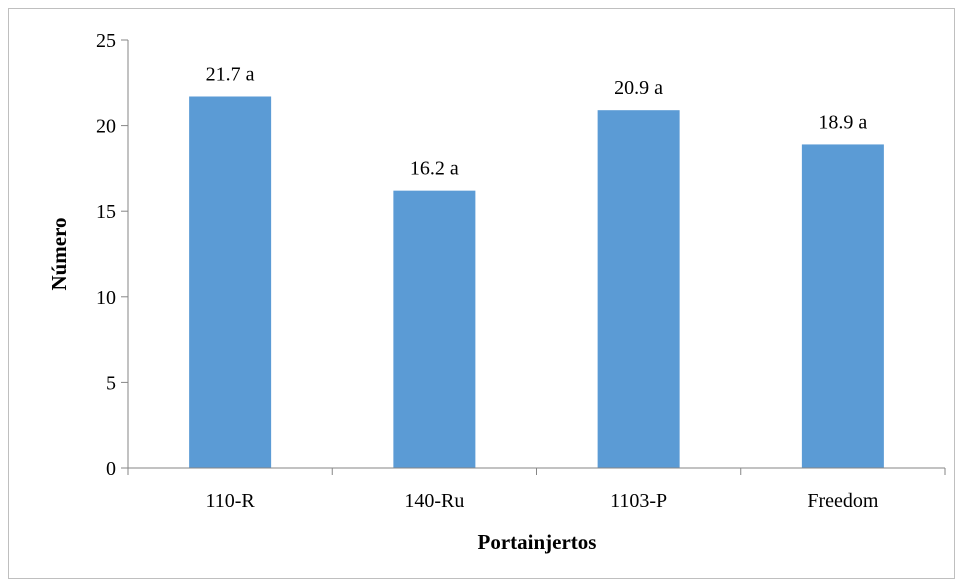 The width and height of the screenshot is (957, 581). Describe the element at coordinates (111, 469) in the screenshot. I see `y-tick-label: 0` at that location.